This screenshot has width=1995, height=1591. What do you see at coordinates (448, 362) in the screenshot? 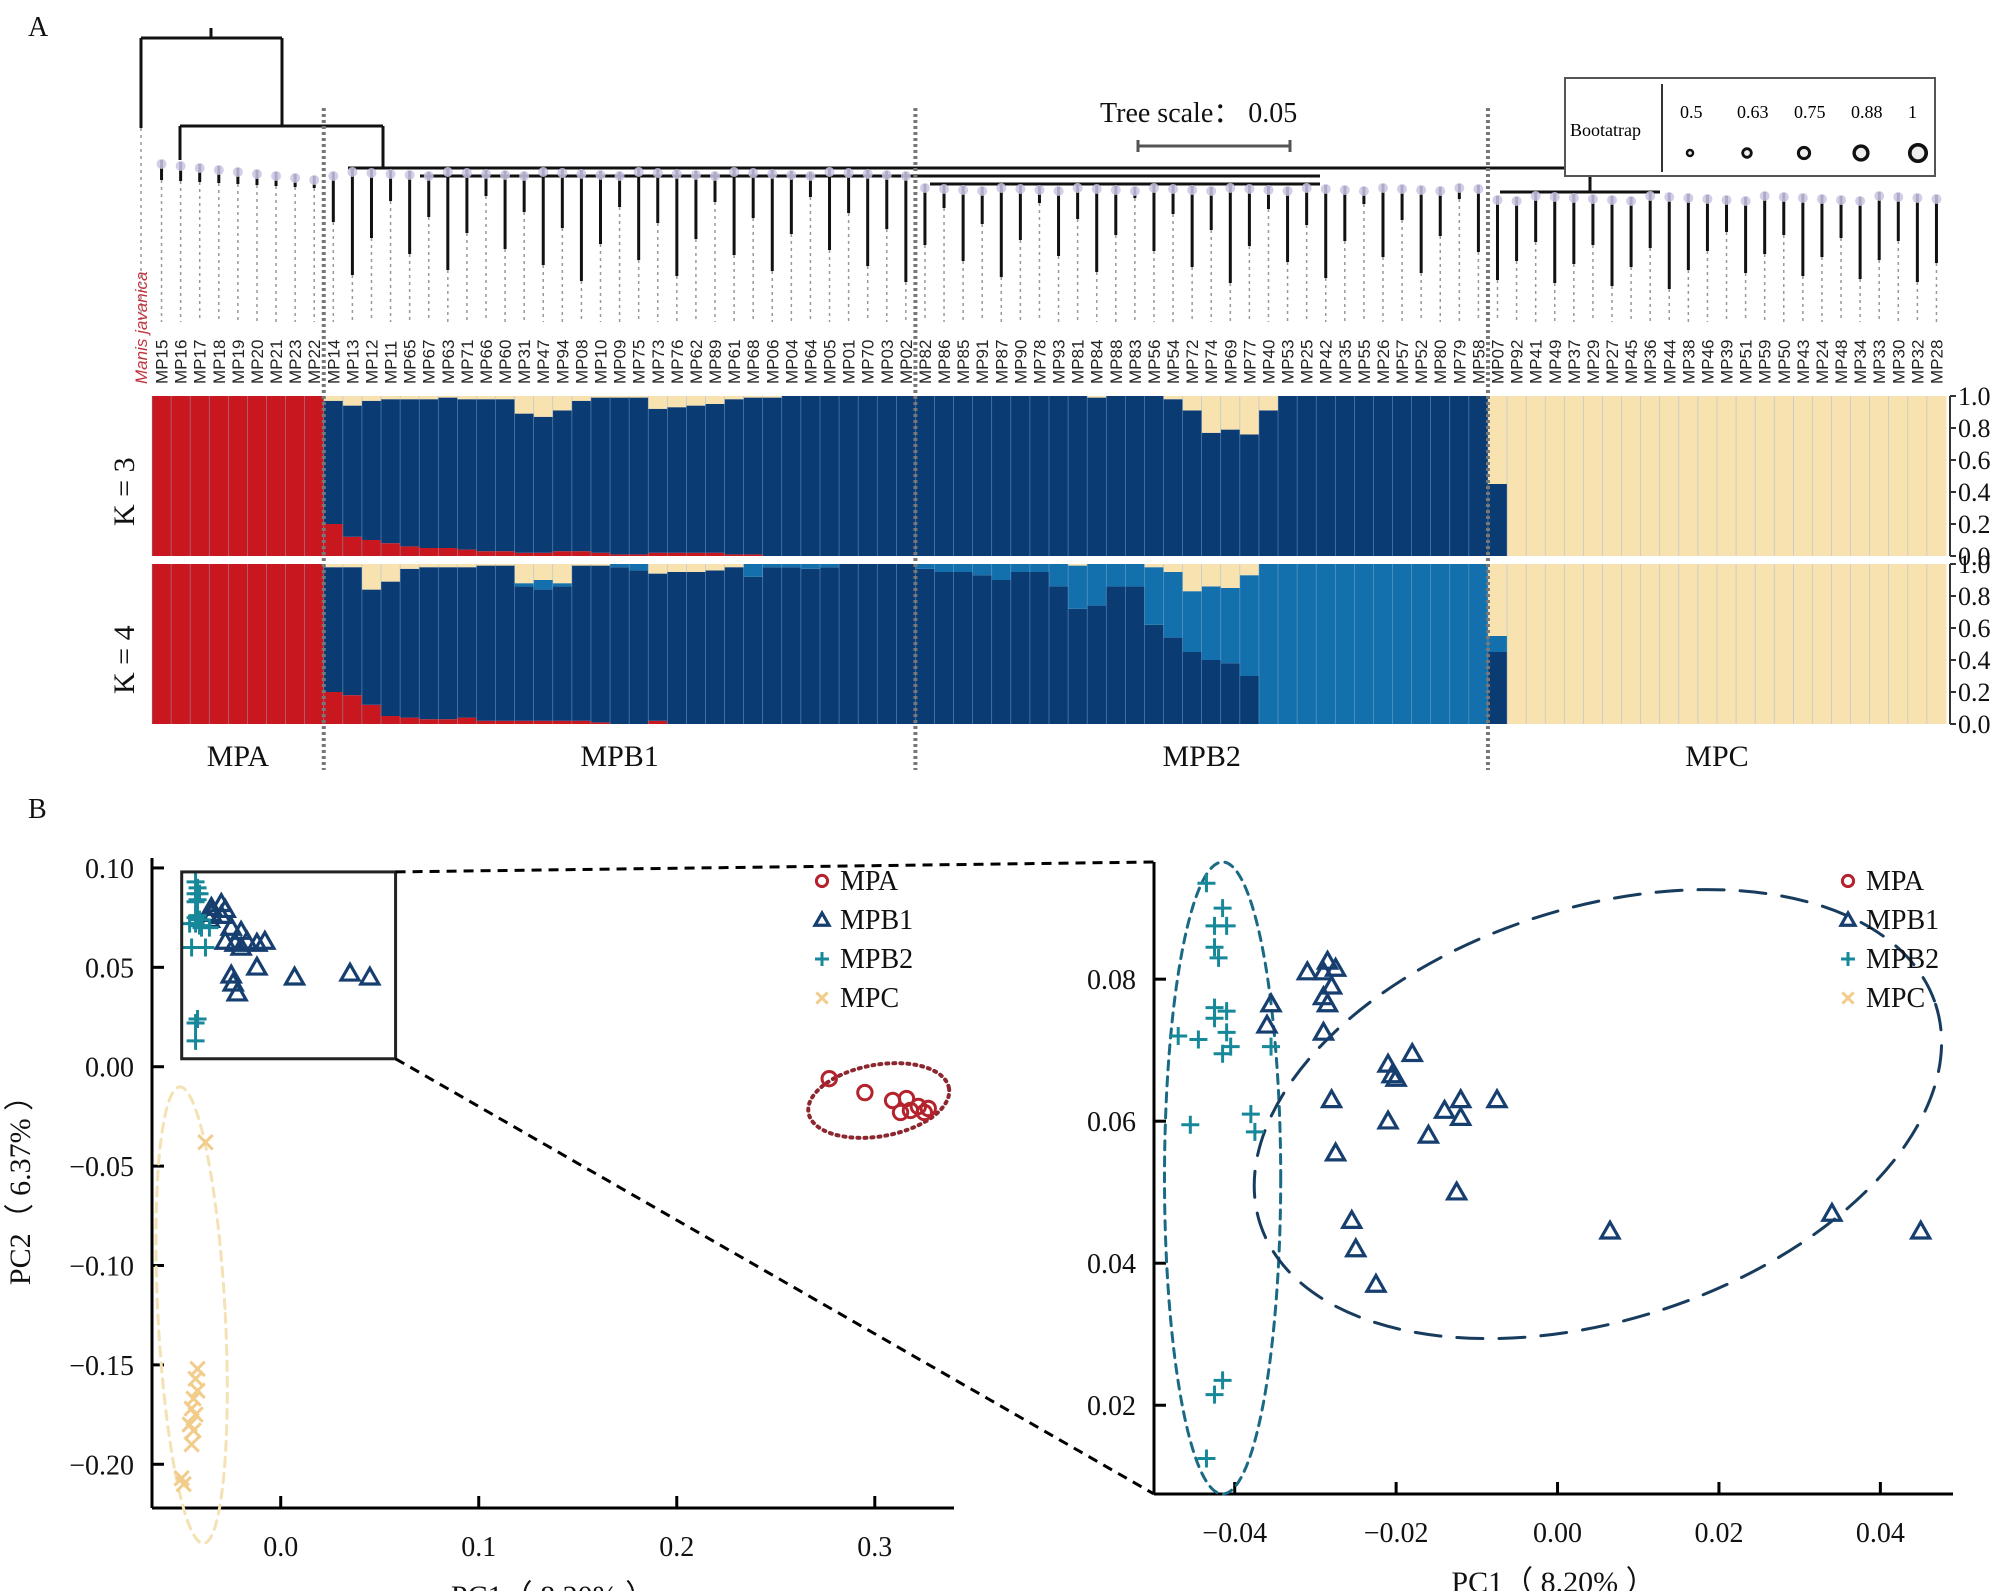
I see `tip-label: MP63` at bounding box center [448, 362].